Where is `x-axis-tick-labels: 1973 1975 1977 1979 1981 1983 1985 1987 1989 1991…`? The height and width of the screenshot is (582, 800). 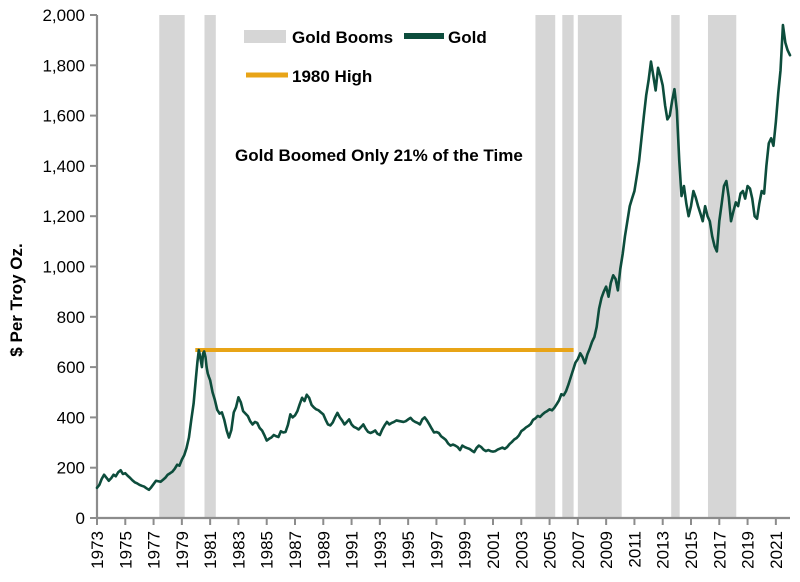
x-axis-tick-labels: 1973 1975 1977 1979 1981 1983 1985 1987 1989 1991… is located at coordinates (437, 550).